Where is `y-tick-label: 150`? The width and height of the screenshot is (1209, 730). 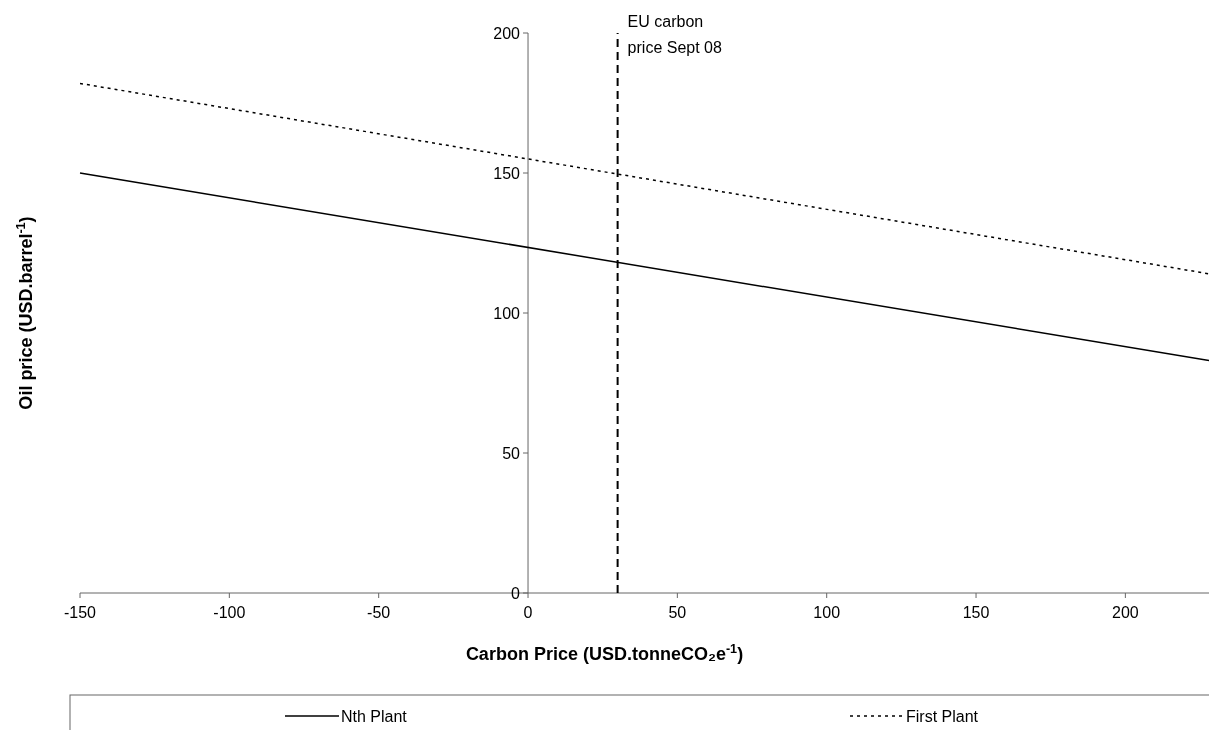 y-tick-label: 150 is located at coordinates (507, 173).